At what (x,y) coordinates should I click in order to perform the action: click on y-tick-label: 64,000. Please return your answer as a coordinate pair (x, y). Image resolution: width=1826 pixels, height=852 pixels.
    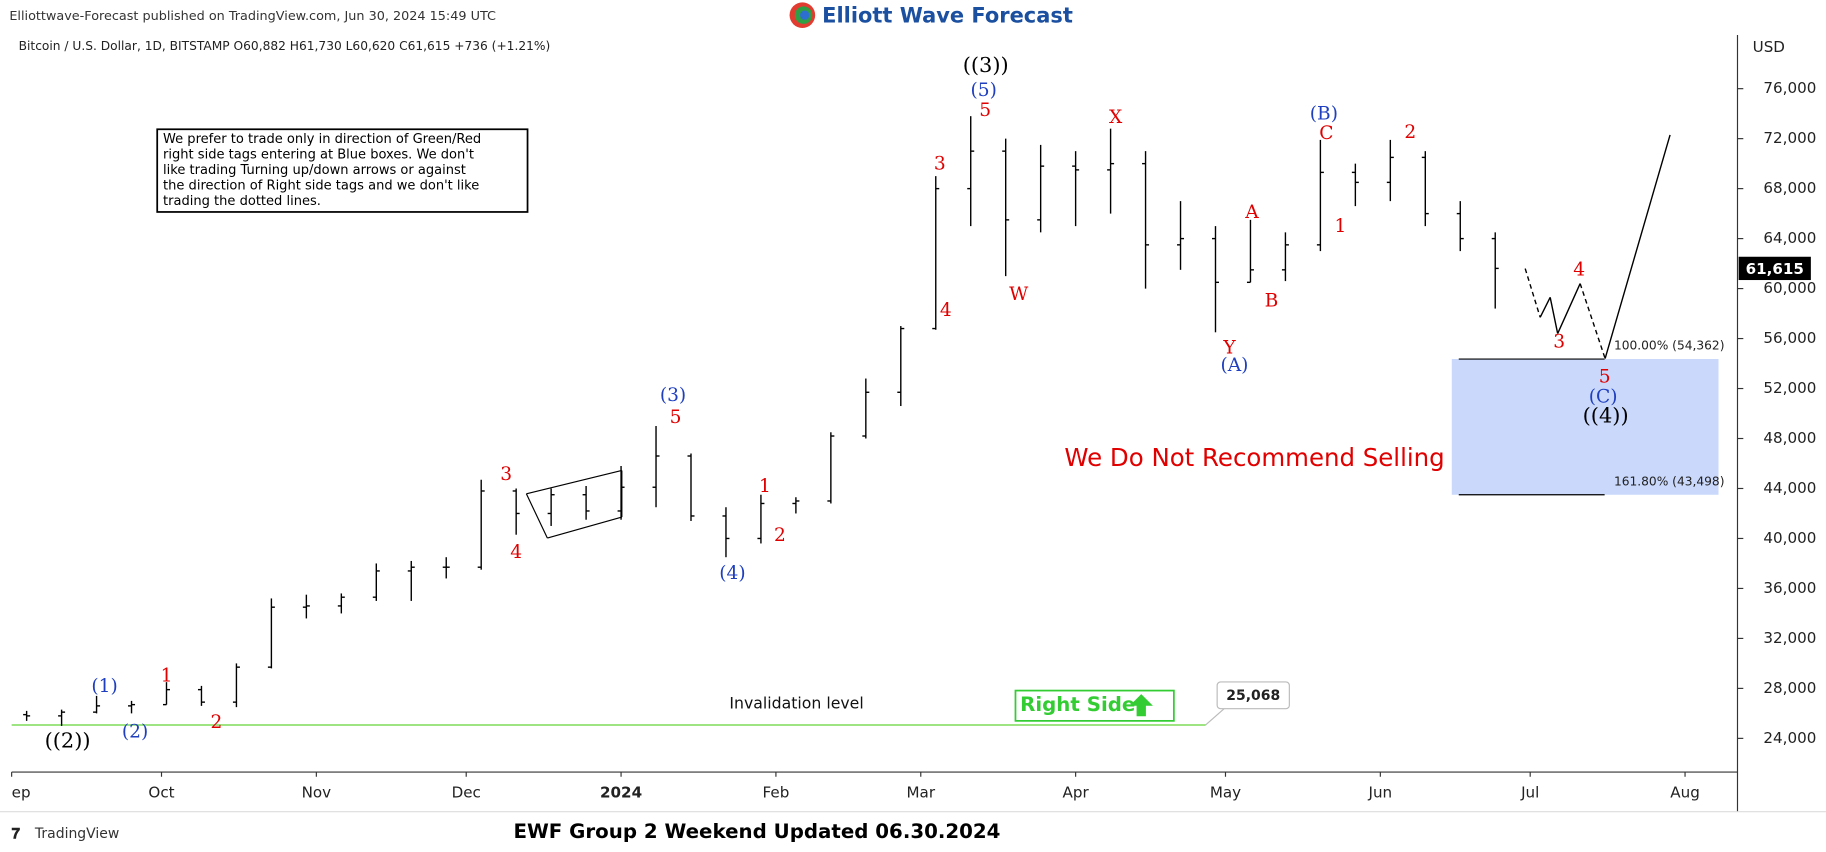
    Looking at the image, I should click on (1789, 238).